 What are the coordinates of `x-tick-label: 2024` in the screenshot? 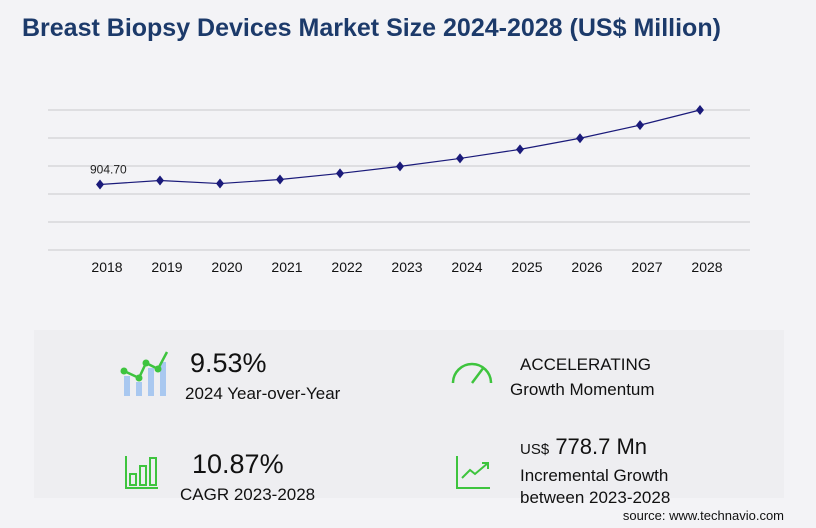 It's located at (466, 267).